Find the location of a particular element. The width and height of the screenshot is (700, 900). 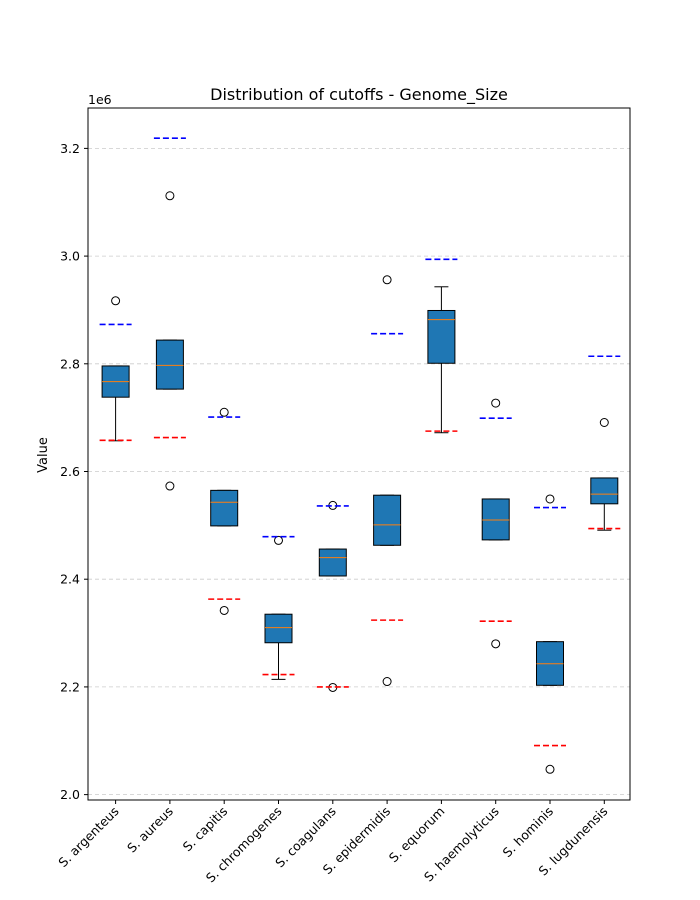

x-tick-label: S. aureus is located at coordinates (150, 830).